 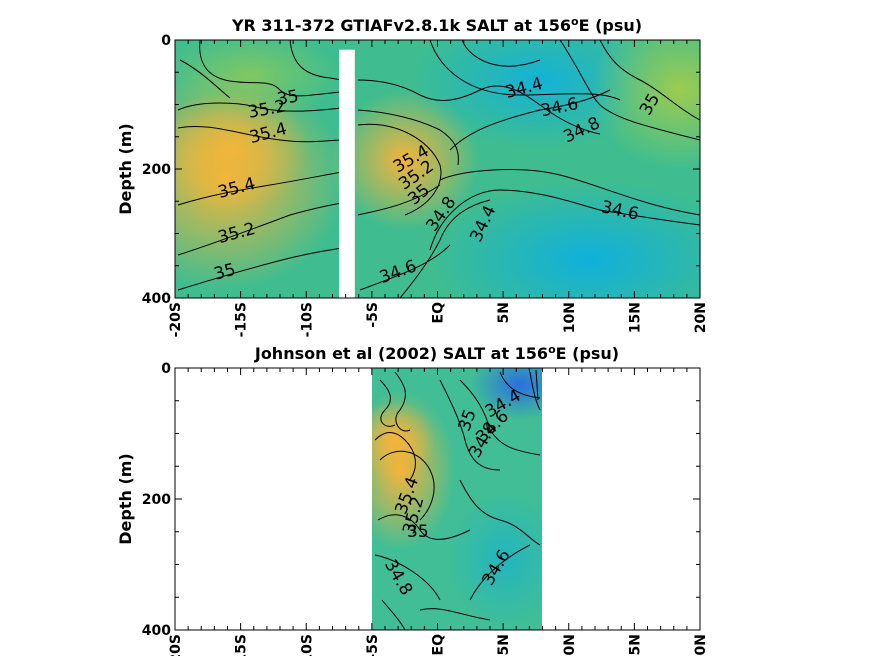 I want to click on top-x-tick-labels: -20S -15S -10S -5S EQ 5N 10N 15N 20N, so click(x=438, y=319).